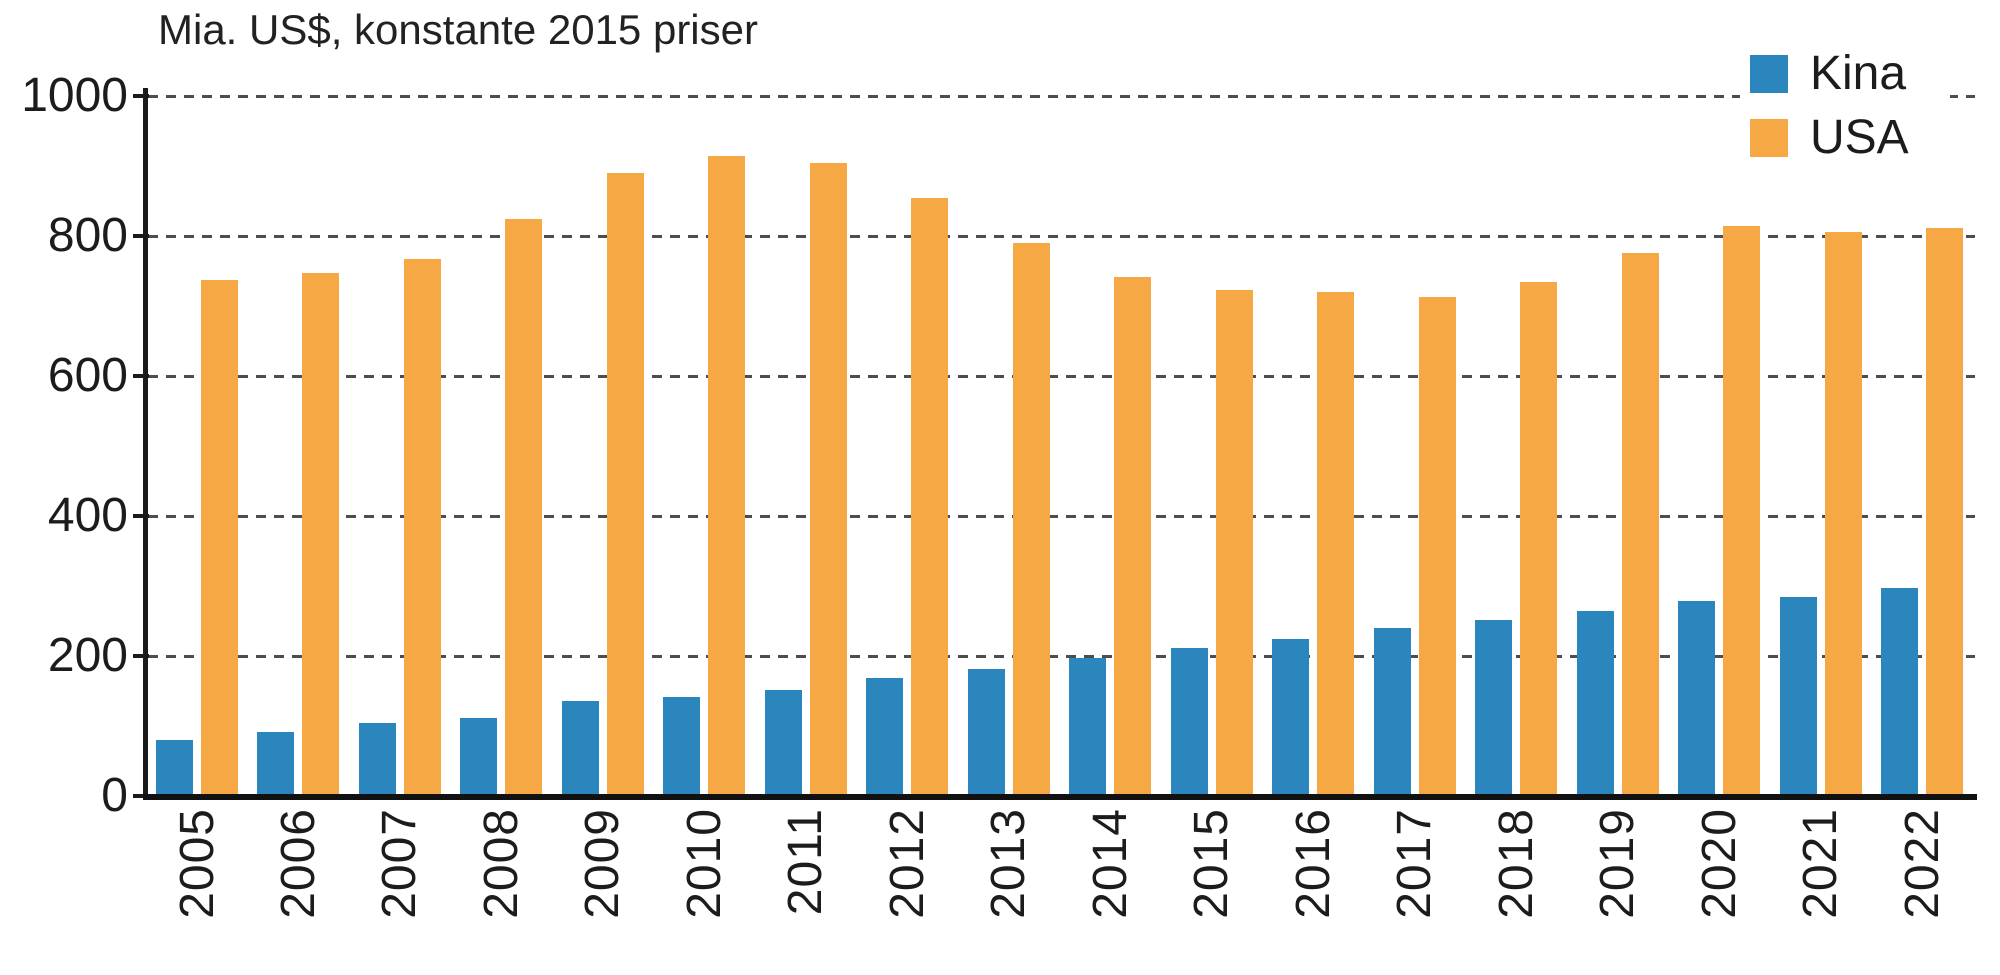 The image size is (2000, 975). What do you see at coordinates (114, 795) in the screenshot?
I see `y-tick-label-0: 0` at bounding box center [114, 795].